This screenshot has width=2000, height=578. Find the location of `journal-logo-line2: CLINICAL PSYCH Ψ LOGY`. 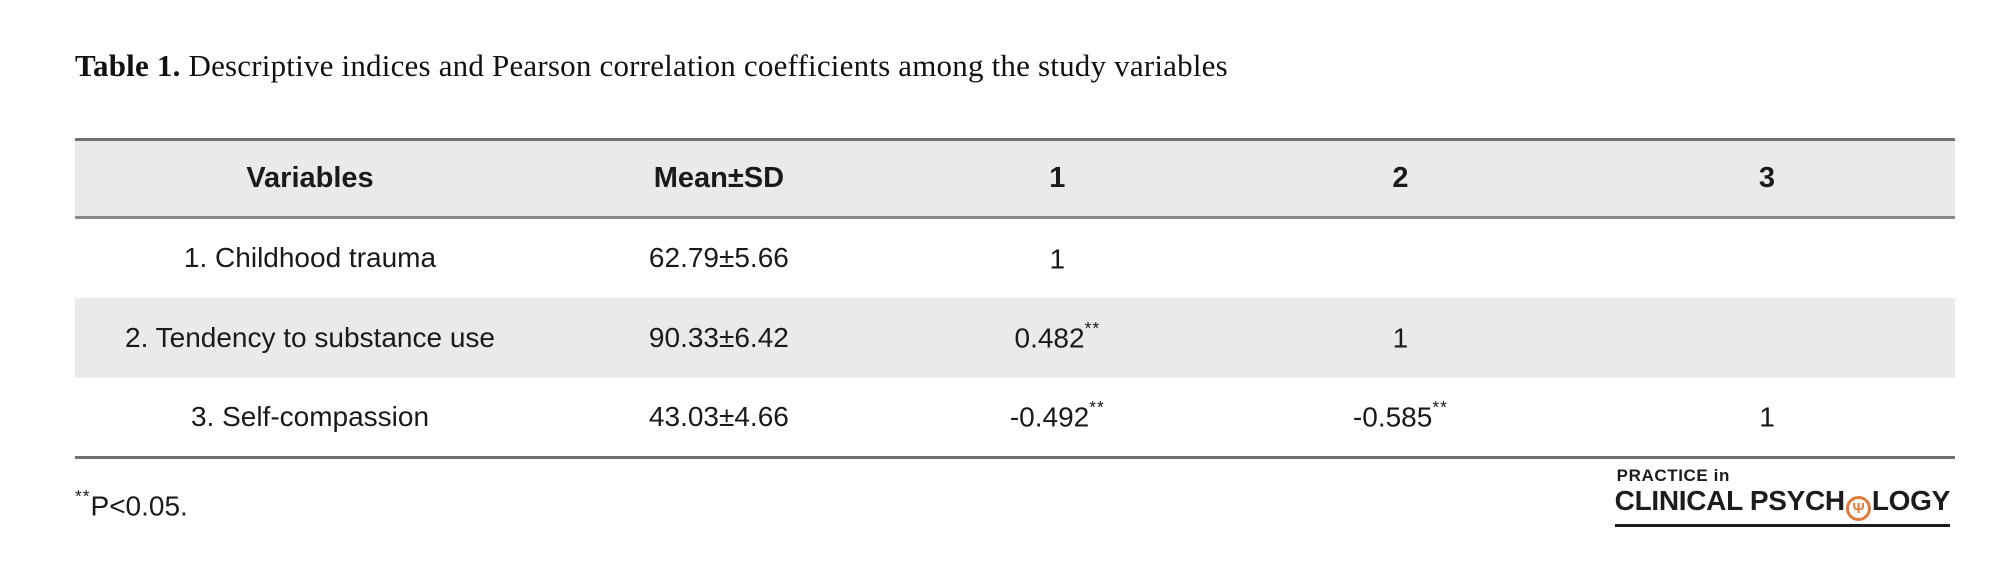

journal-logo-line2: CLINICAL PSYCH Ψ LOGY is located at coordinates (1782, 506).